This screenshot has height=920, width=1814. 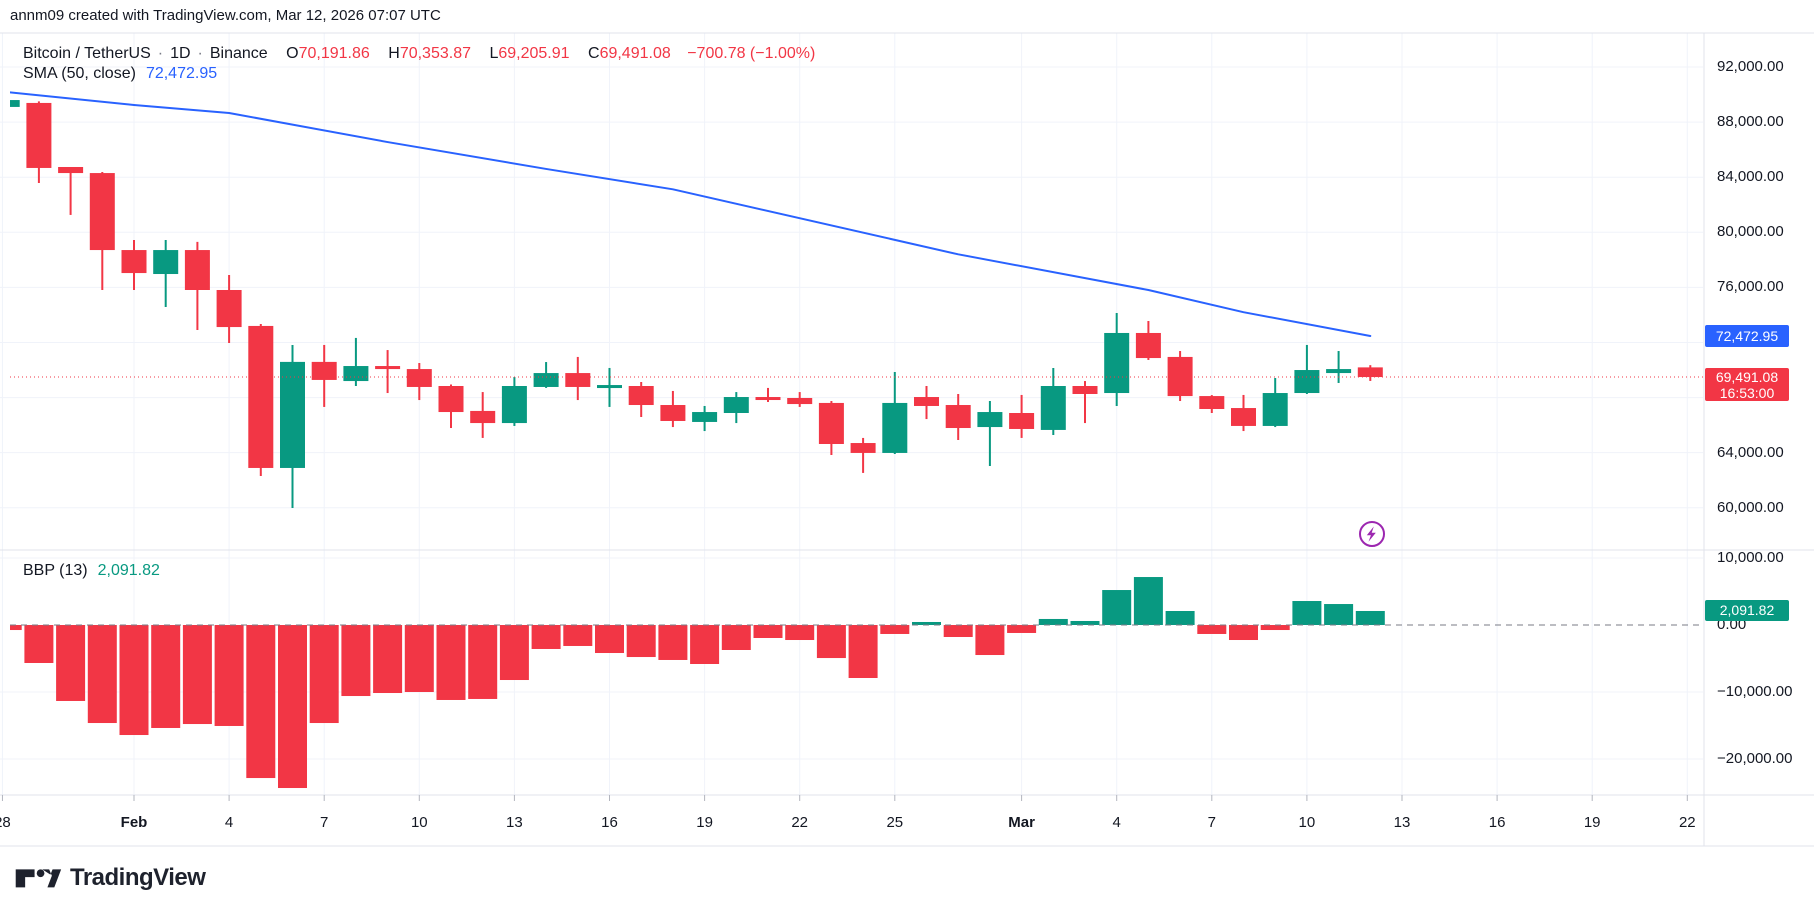 What do you see at coordinates (435, 53) in the screenshot?
I see `high-value: 70,353.87` at bounding box center [435, 53].